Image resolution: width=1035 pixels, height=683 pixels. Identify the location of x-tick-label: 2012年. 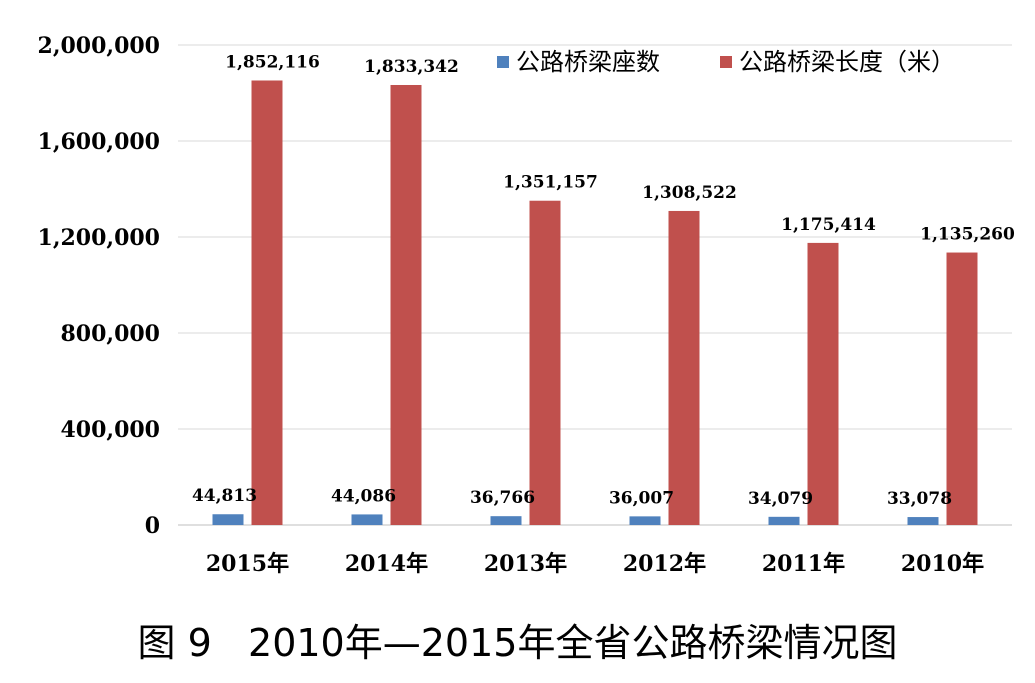
(664, 564).